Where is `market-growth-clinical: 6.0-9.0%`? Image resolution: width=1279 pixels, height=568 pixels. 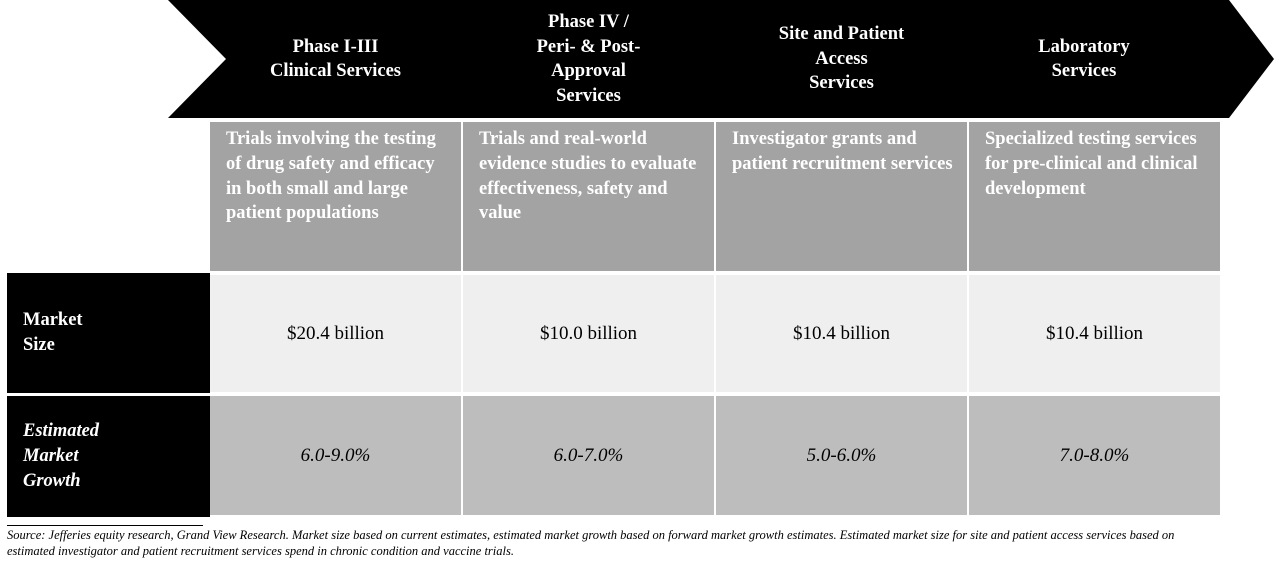 market-growth-clinical: 6.0-9.0% is located at coordinates (335, 455).